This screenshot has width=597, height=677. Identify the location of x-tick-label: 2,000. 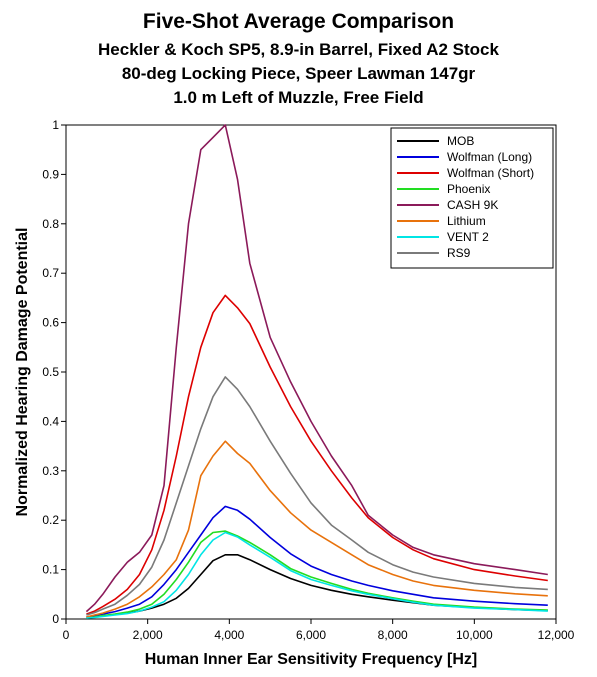
(148, 635).